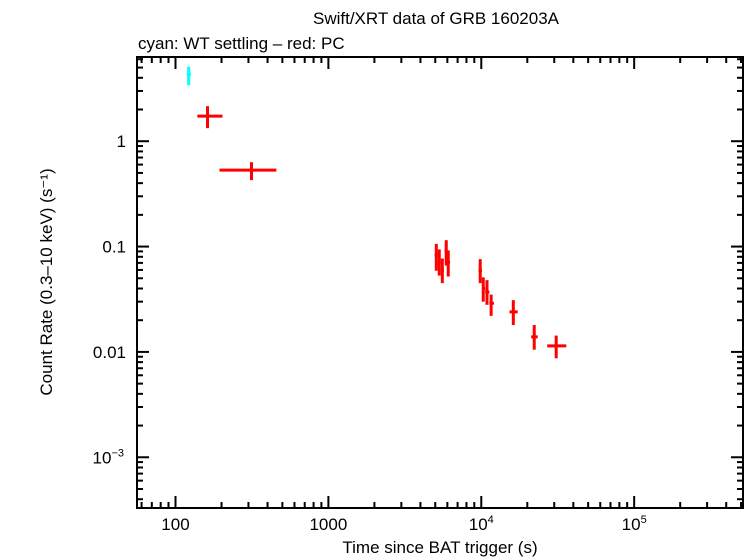  What do you see at coordinates (481, 524) in the screenshot?
I see `x-tick-label: 10⁴` at bounding box center [481, 524].